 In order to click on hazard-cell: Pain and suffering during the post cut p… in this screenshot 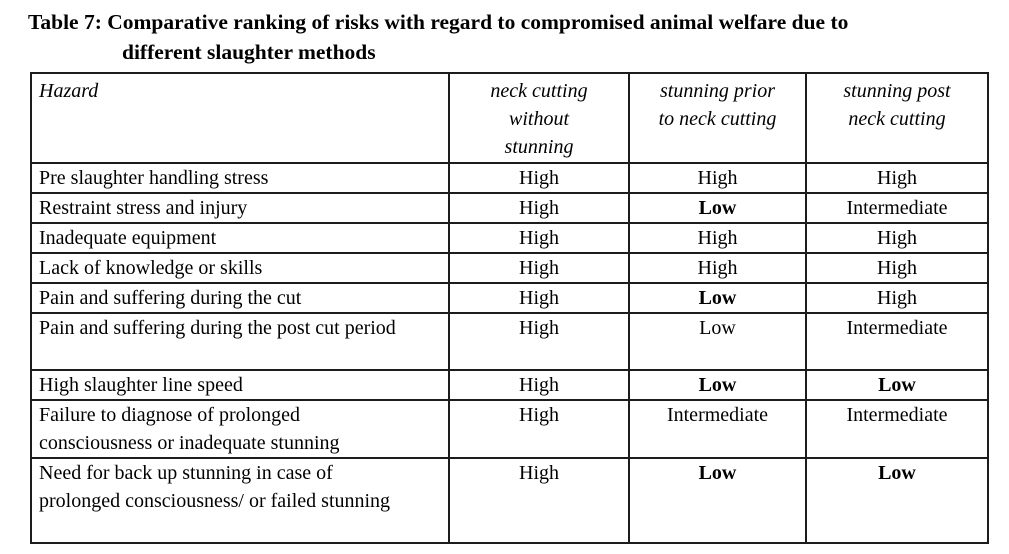, I will do `click(240, 341)`.